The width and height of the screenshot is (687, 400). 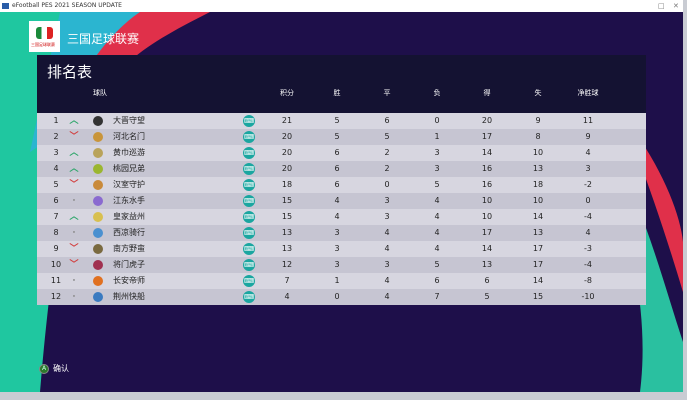 What do you see at coordinates (387, 120) in the screenshot?
I see `cell-d: 6` at bounding box center [387, 120].